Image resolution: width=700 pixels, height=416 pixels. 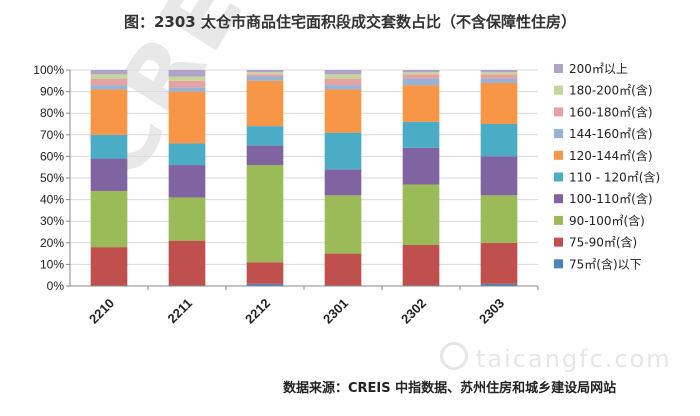 I want to click on x-tick-label: 2210, so click(x=101, y=311).